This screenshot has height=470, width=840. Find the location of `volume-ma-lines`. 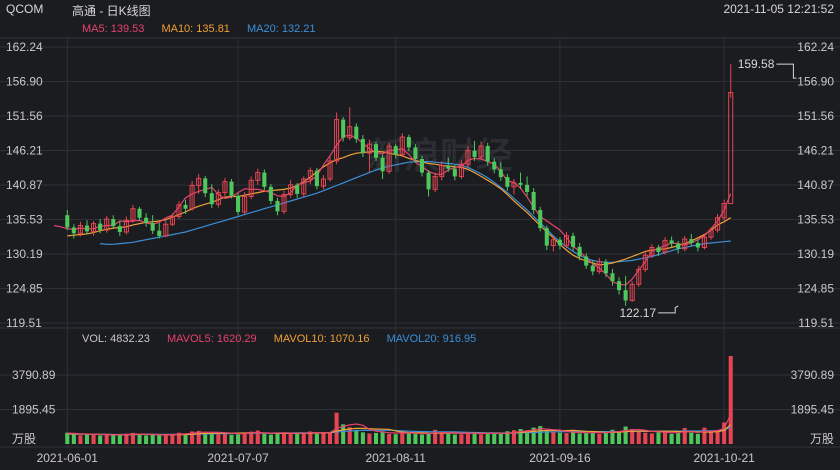

volume-ma-lines is located at coordinates (399, 425).